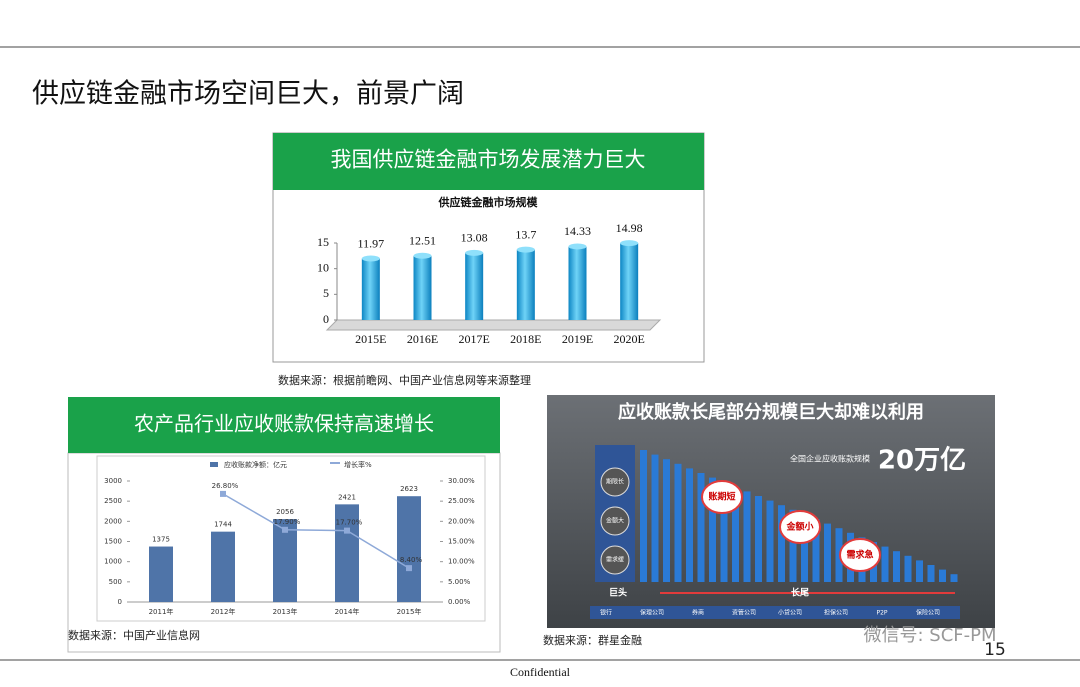  Describe the element at coordinates (323, 242) in the screenshot. I see `y-tick-label: 15` at that location.